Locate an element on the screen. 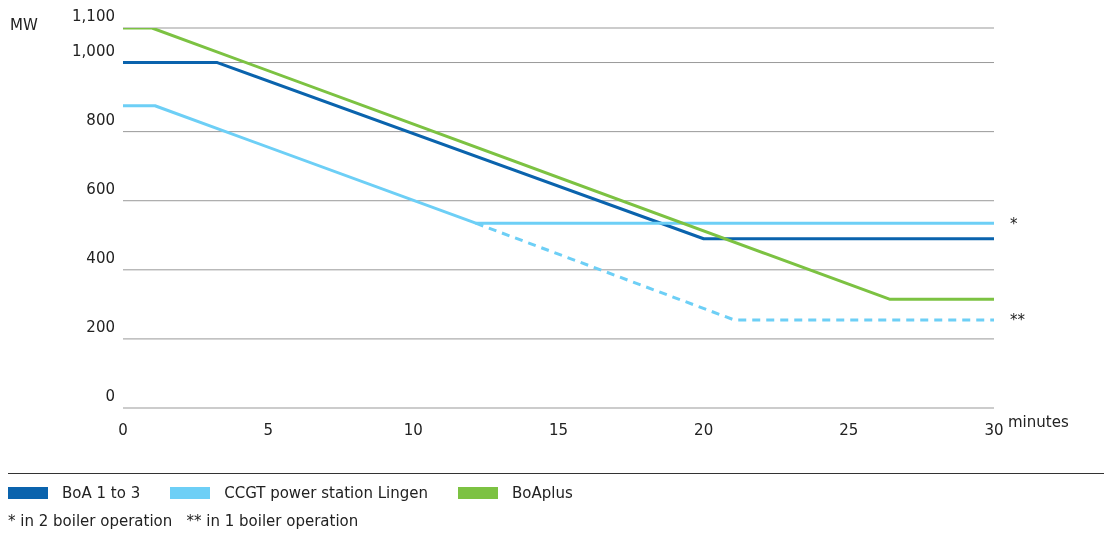  legend-label: CCGT power station Lingen is located at coordinates (326, 493).